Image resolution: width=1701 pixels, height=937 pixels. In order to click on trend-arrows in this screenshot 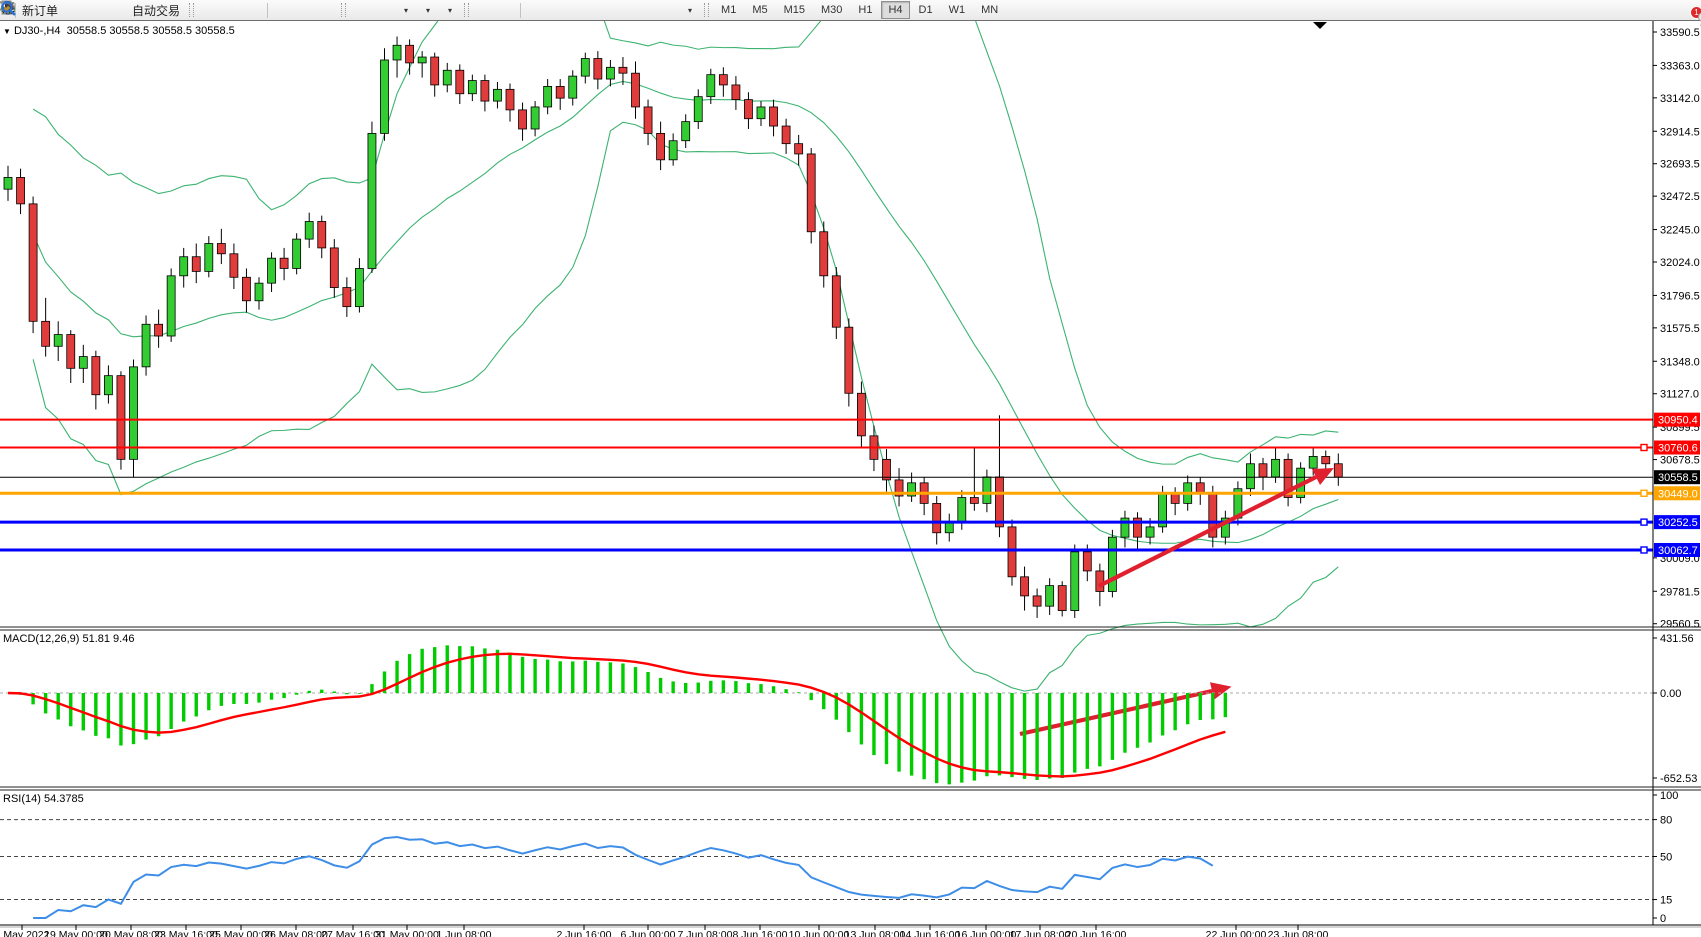, I will do `click(1176, 602)`.